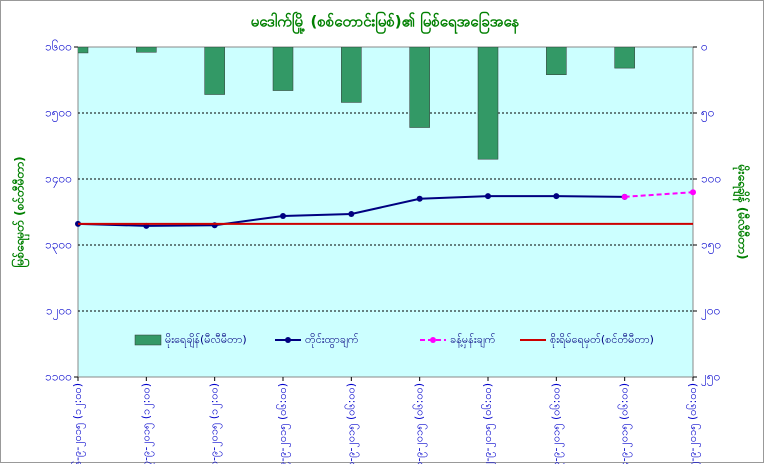  What do you see at coordinates (704, 47) in the screenshot?
I see `y2-tick-label: ၀` at bounding box center [704, 47].